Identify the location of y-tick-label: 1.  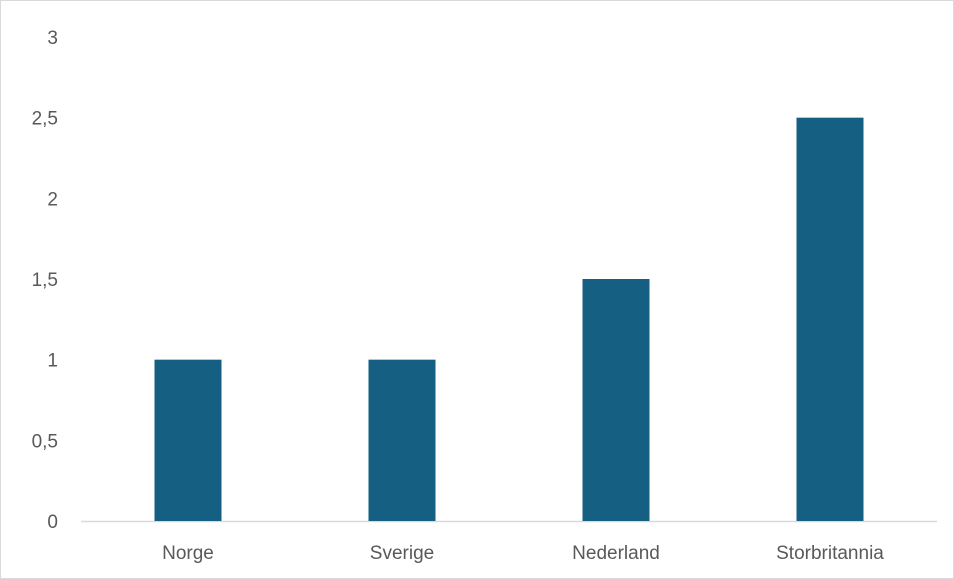
(52, 361).